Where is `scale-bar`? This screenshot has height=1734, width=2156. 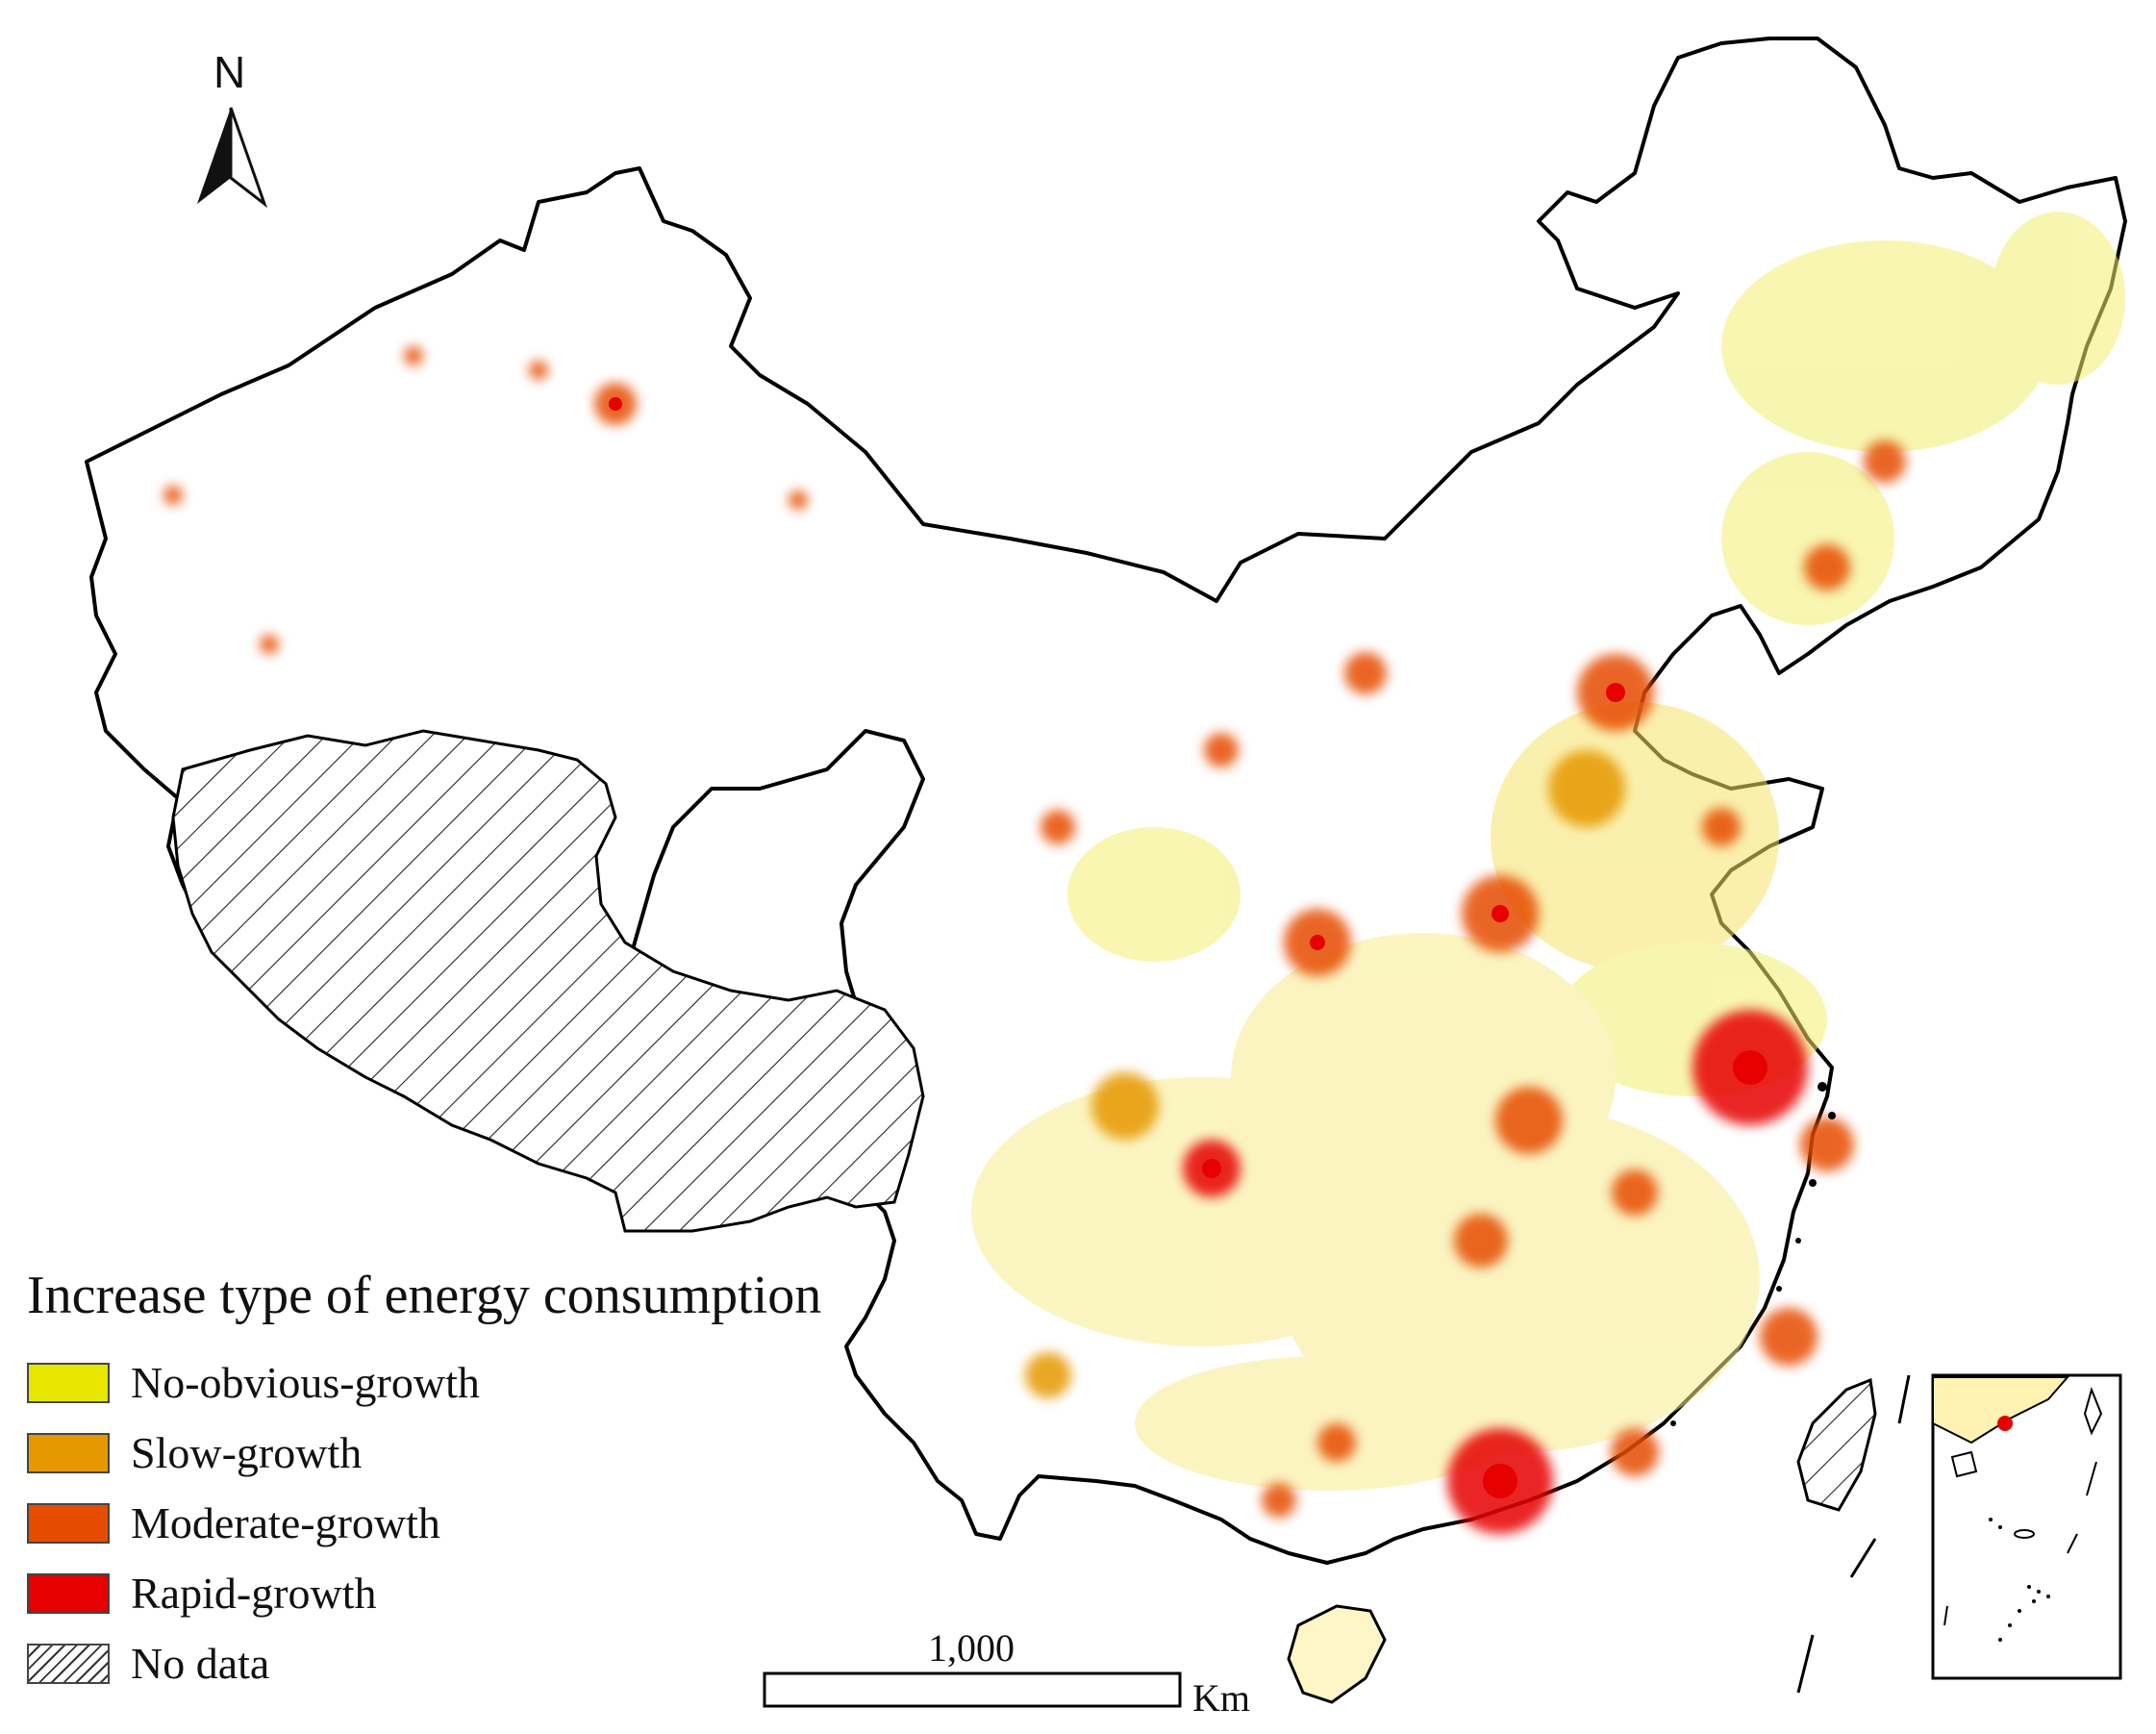 scale-bar is located at coordinates (972, 1689).